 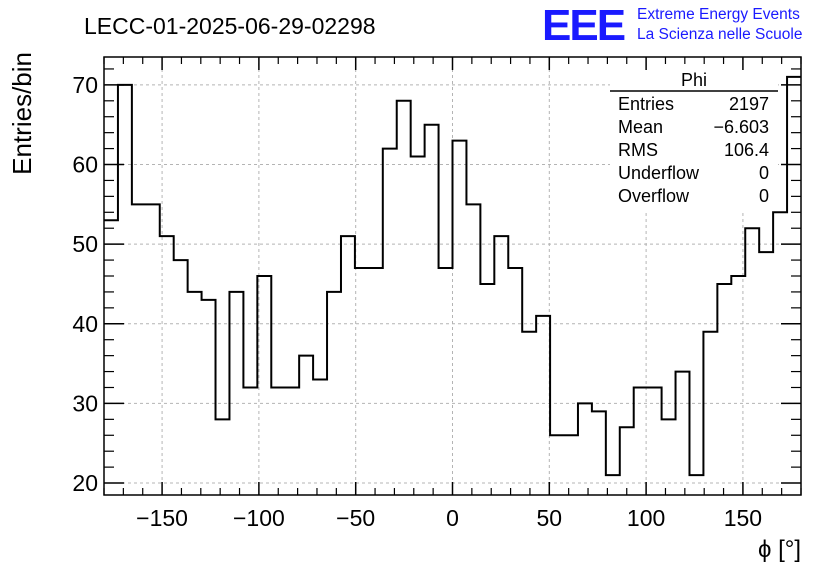 I want to click on stats-value: 106.4, so click(x=746, y=150).